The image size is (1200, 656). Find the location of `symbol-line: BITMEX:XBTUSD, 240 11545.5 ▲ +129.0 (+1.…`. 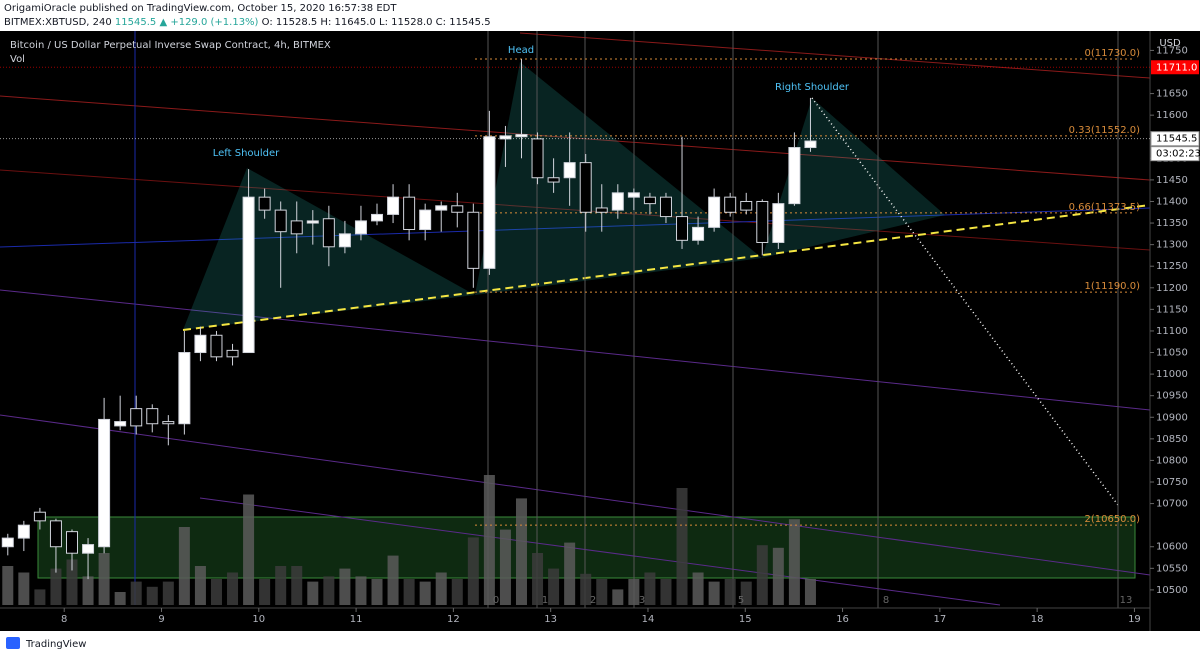

symbol-line: BITMEX:XBTUSD, 240 11545.5 ▲ +129.0 (+1.… is located at coordinates (247, 22).